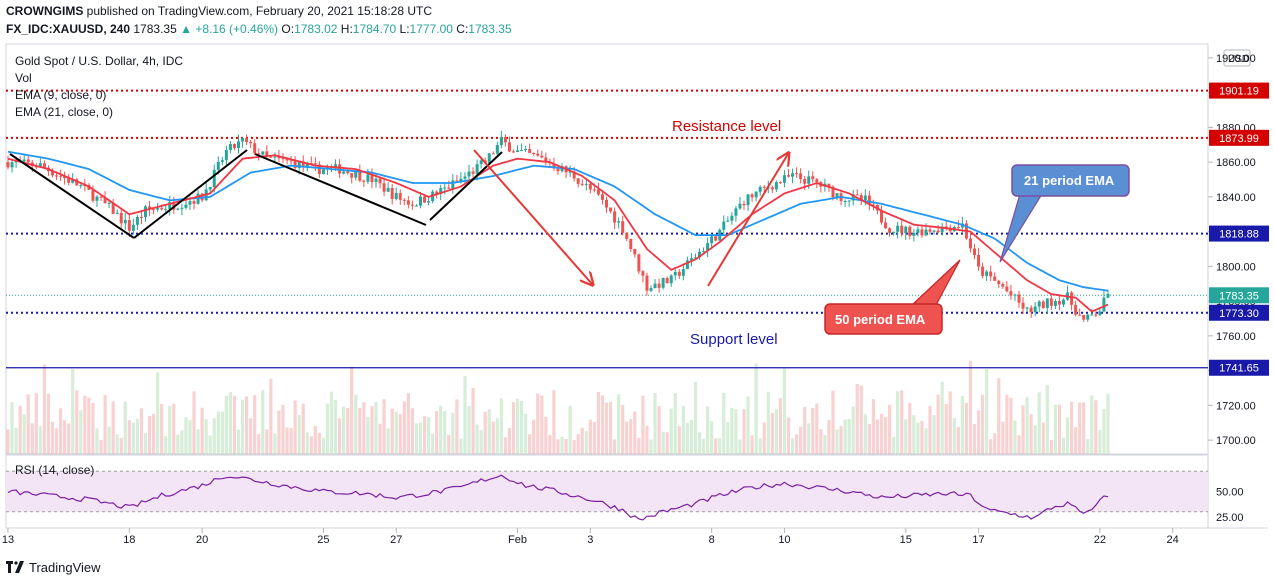 The height and width of the screenshot is (587, 1274). I want to click on support-level-label: Support level, so click(734, 339).